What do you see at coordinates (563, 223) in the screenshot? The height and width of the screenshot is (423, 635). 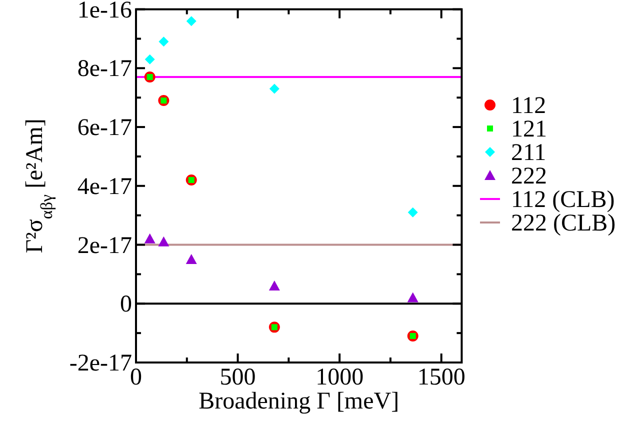 I see `legend-label: 222 (CLB)` at bounding box center [563, 223].